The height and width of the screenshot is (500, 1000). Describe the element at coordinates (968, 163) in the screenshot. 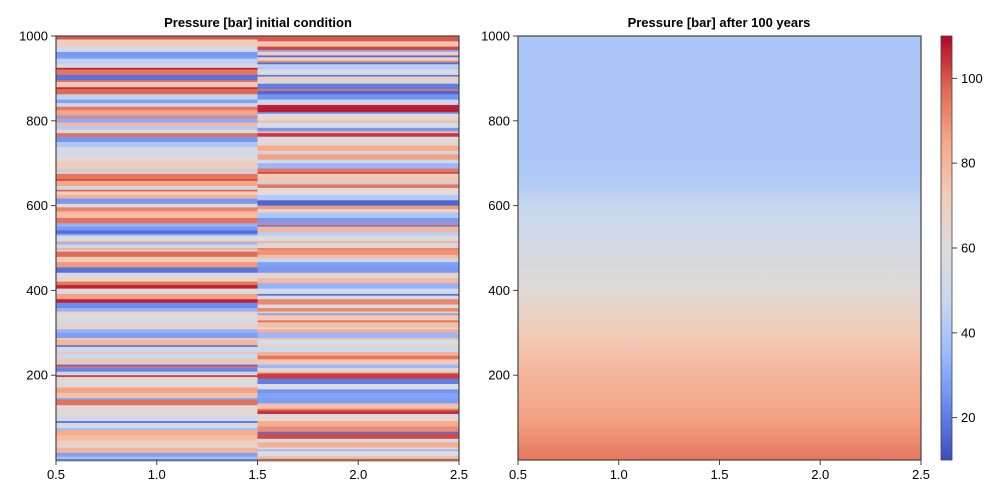

I see `colorbar-tick-label: 80` at that location.